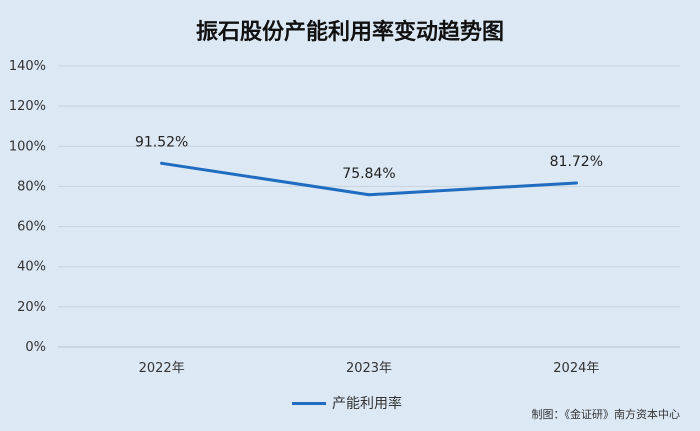 The image size is (700, 431). Describe the element at coordinates (369, 368) in the screenshot. I see `x-tick-label: 2023年` at that location.